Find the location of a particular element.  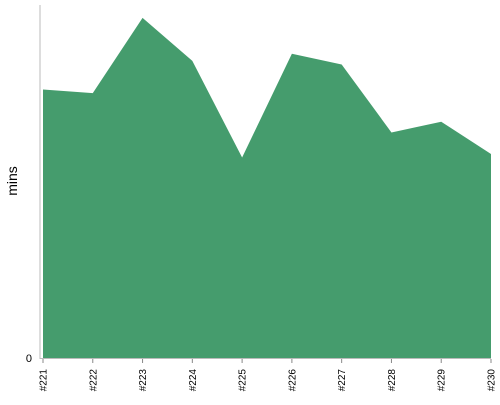

x-tick-label: #229 is located at coordinates (442, 380).